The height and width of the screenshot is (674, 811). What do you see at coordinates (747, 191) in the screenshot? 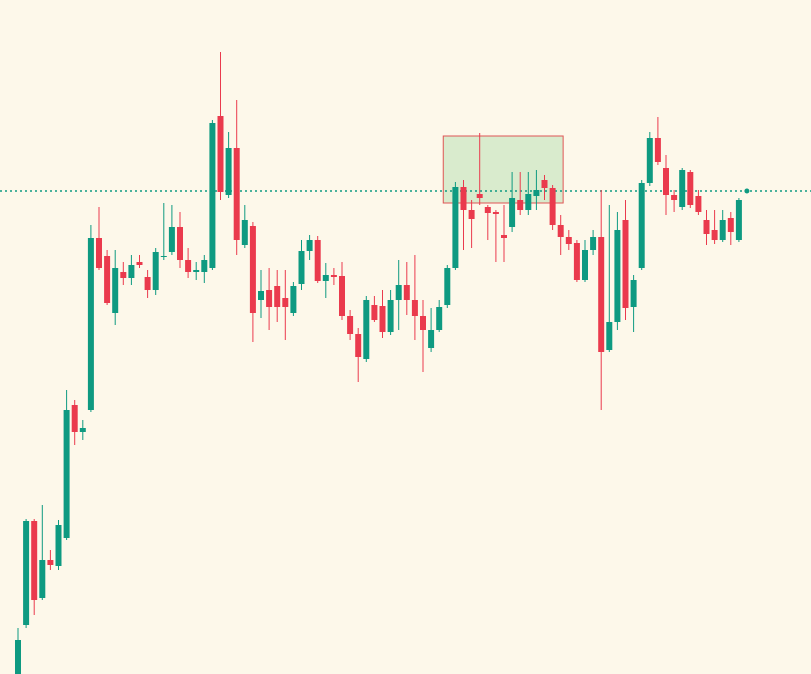
I see `price-marker` at bounding box center [747, 191].